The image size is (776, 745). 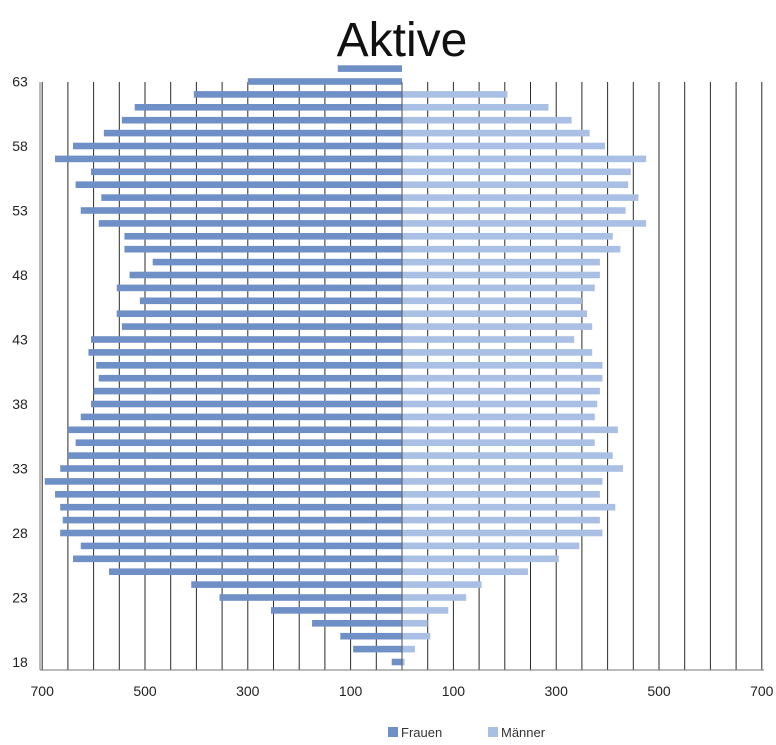 What do you see at coordinates (402, 40) in the screenshot?
I see `chart-title: Aktive` at bounding box center [402, 40].